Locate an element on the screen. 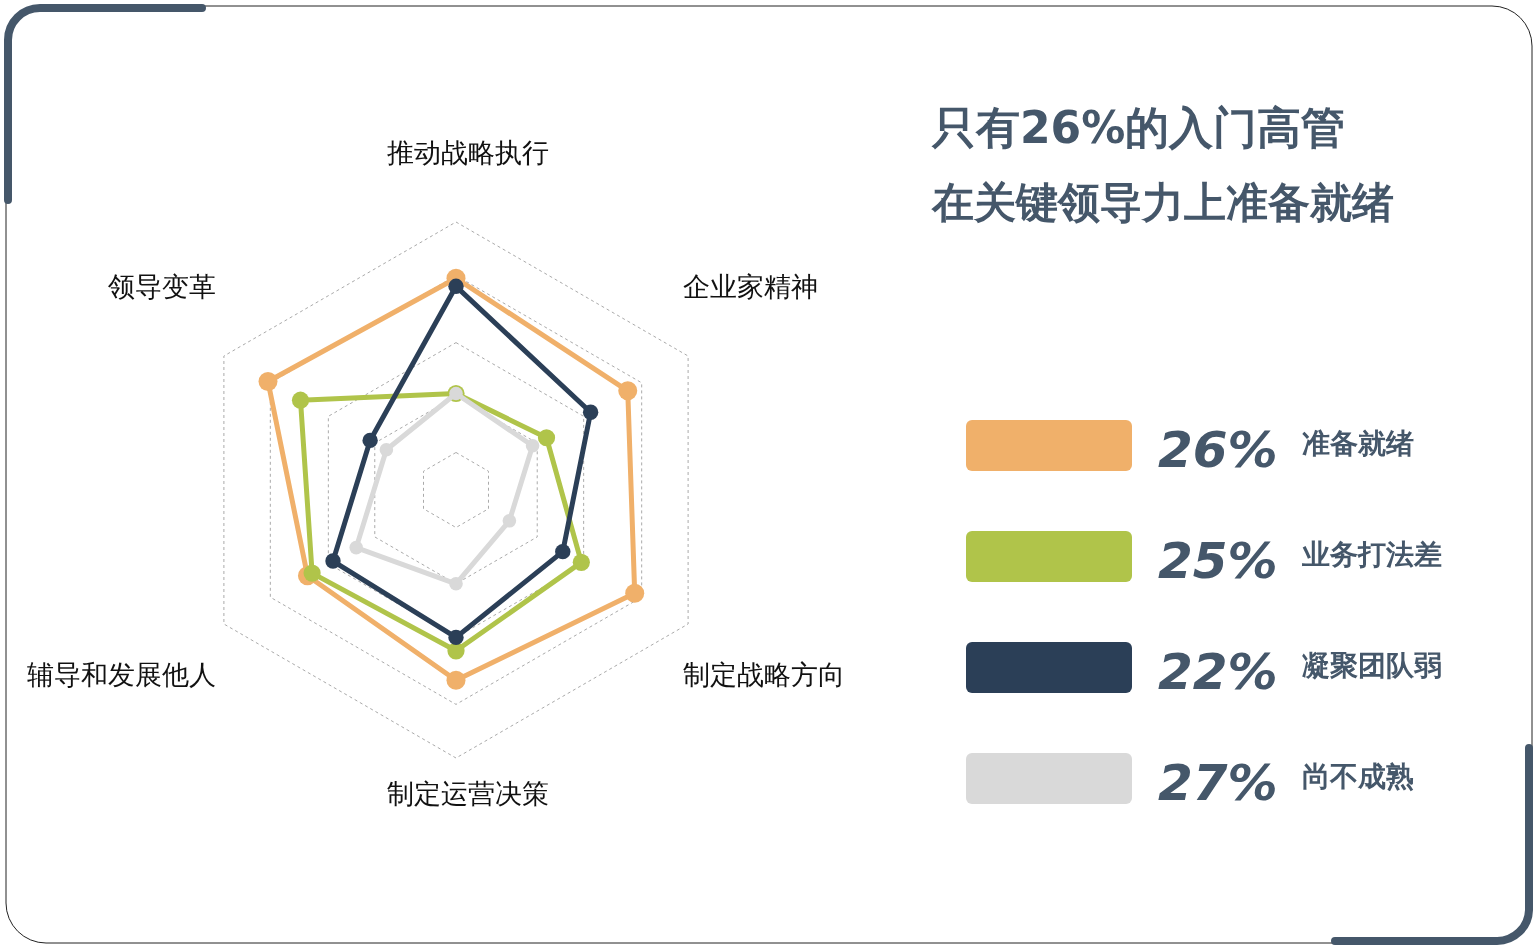  spoke-label: 企业家精神 is located at coordinates (751, 286).